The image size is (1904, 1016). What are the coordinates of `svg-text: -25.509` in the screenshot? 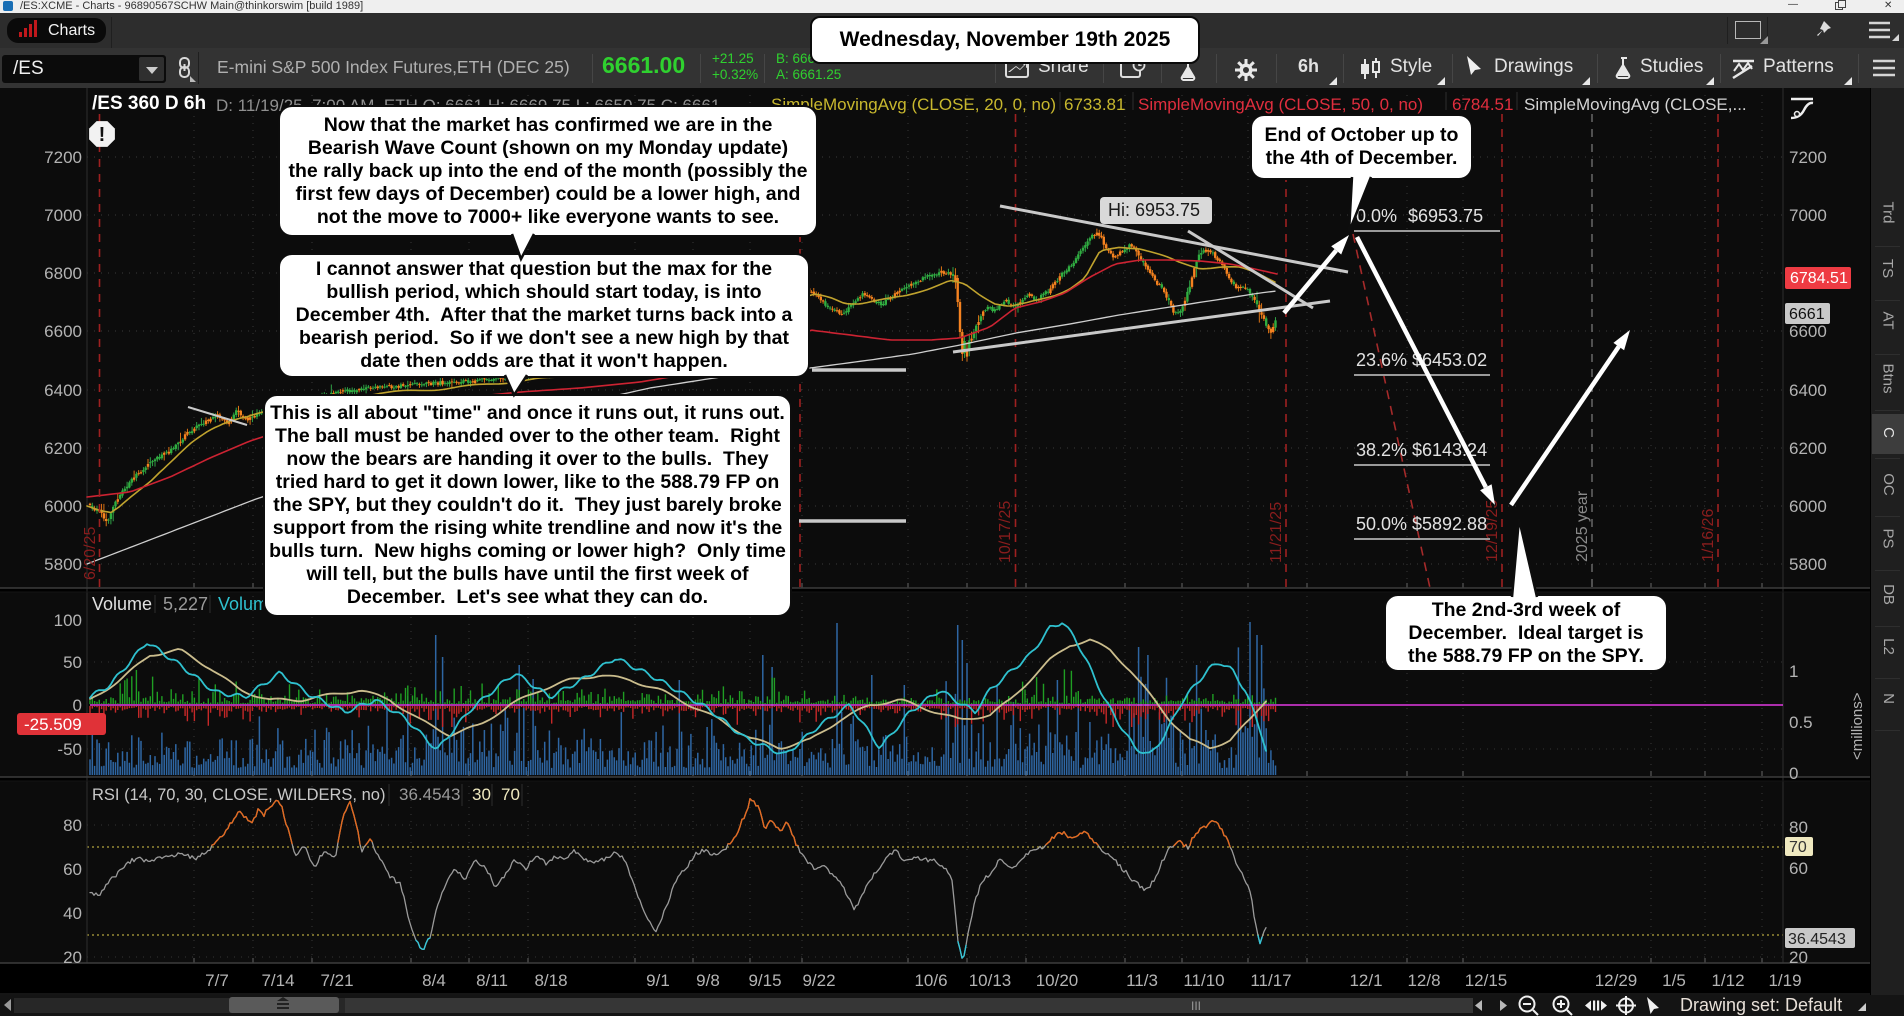 It's located at (53, 724).